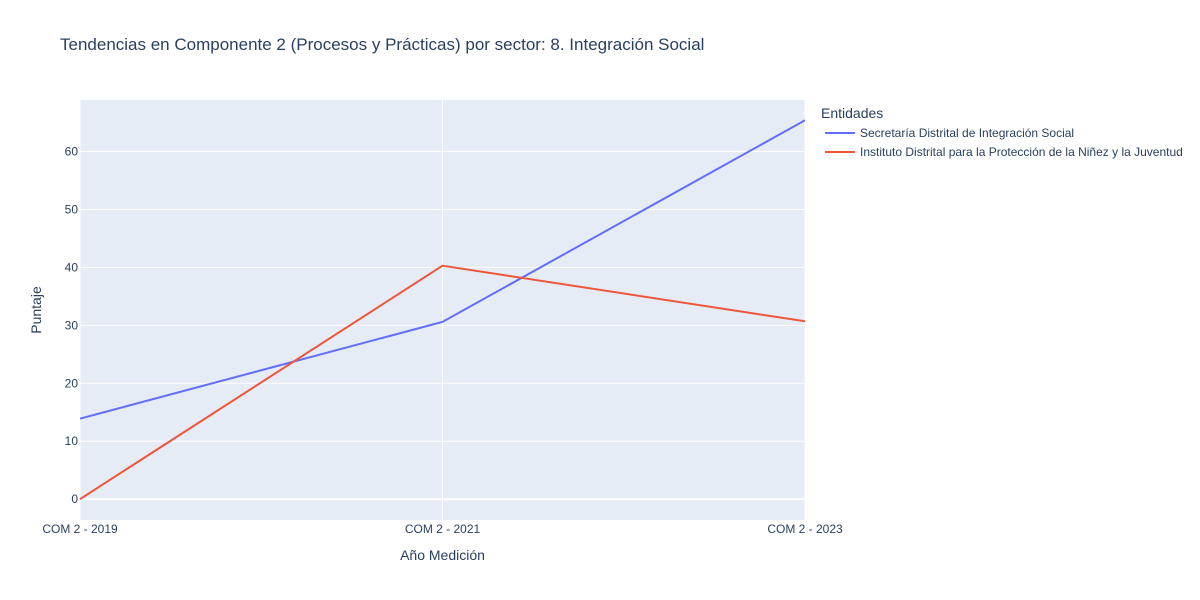  What do you see at coordinates (72, 441) in the screenshot?
I see `y-tick-label: 10` at bounding box center [72, 441].